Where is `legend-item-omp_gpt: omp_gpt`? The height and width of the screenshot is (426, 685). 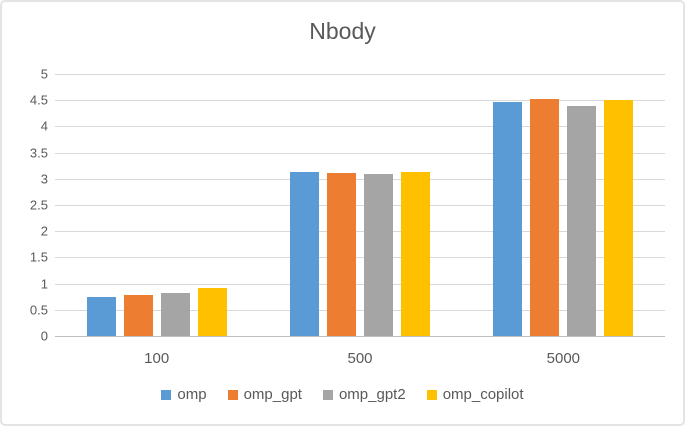 legend-item-omp_gpt: omp_gpt is located at coordinates (264, 394).